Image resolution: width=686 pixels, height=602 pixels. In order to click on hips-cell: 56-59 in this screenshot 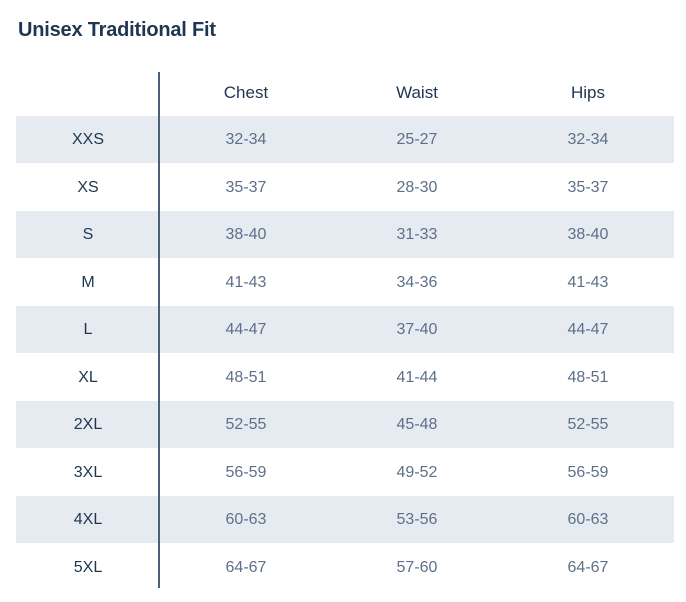, I will do `click(588, 472)`.